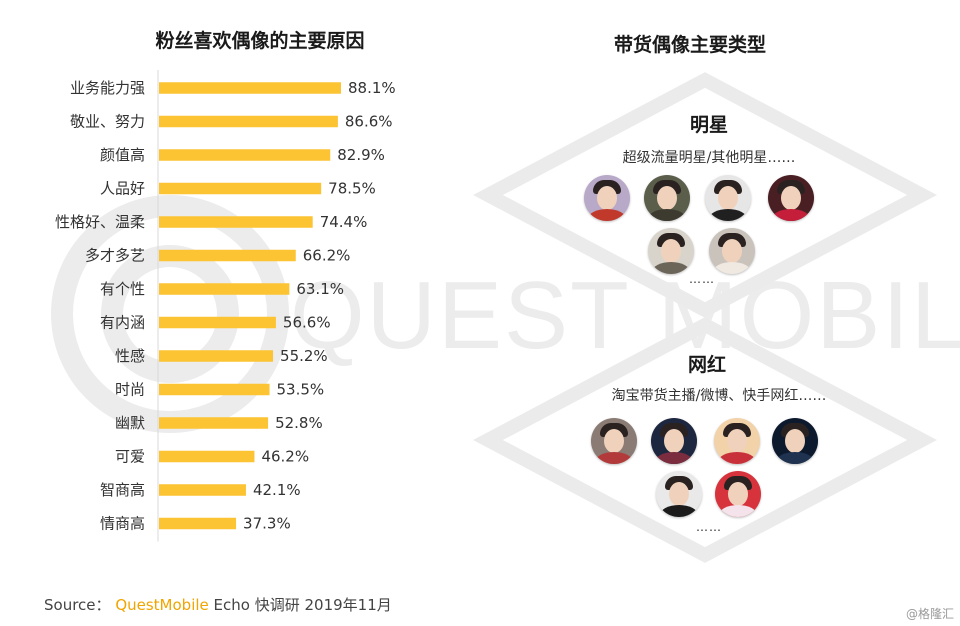 The width and height of the screenshot is (960, 626). What do you see at coordinates (302, 605) in the screenshot?
I see `source-detail: Echo 快调研 2019年11月` at bounding box center [302, 605].